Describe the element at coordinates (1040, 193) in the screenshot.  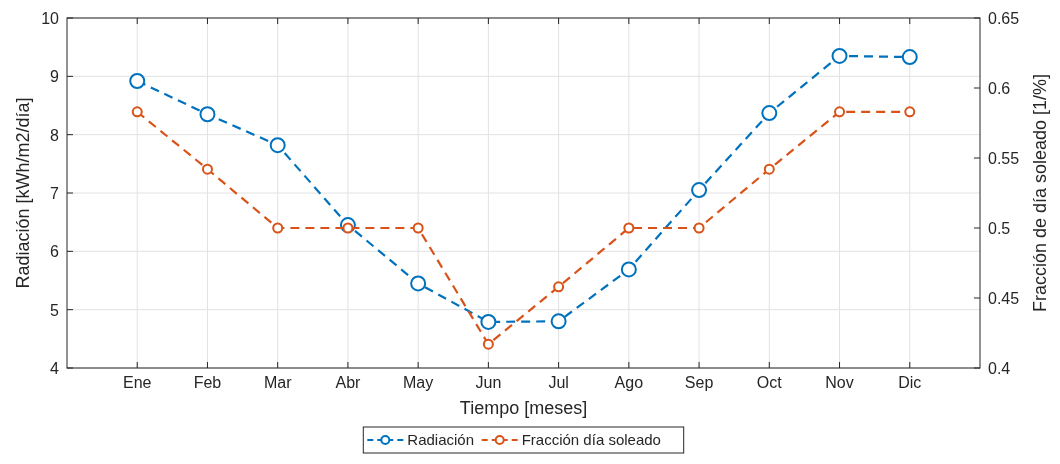
I see `y2-axis-title: Fracción de día soleado [1/%]` at that location.